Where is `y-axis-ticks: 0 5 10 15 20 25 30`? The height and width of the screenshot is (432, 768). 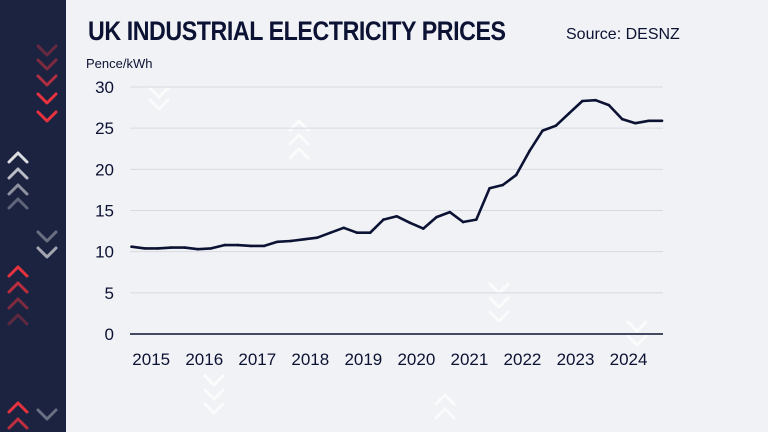
y-axis-ticks: 0 5 10 15 20 25 30 is located at coordinates (104, 211).